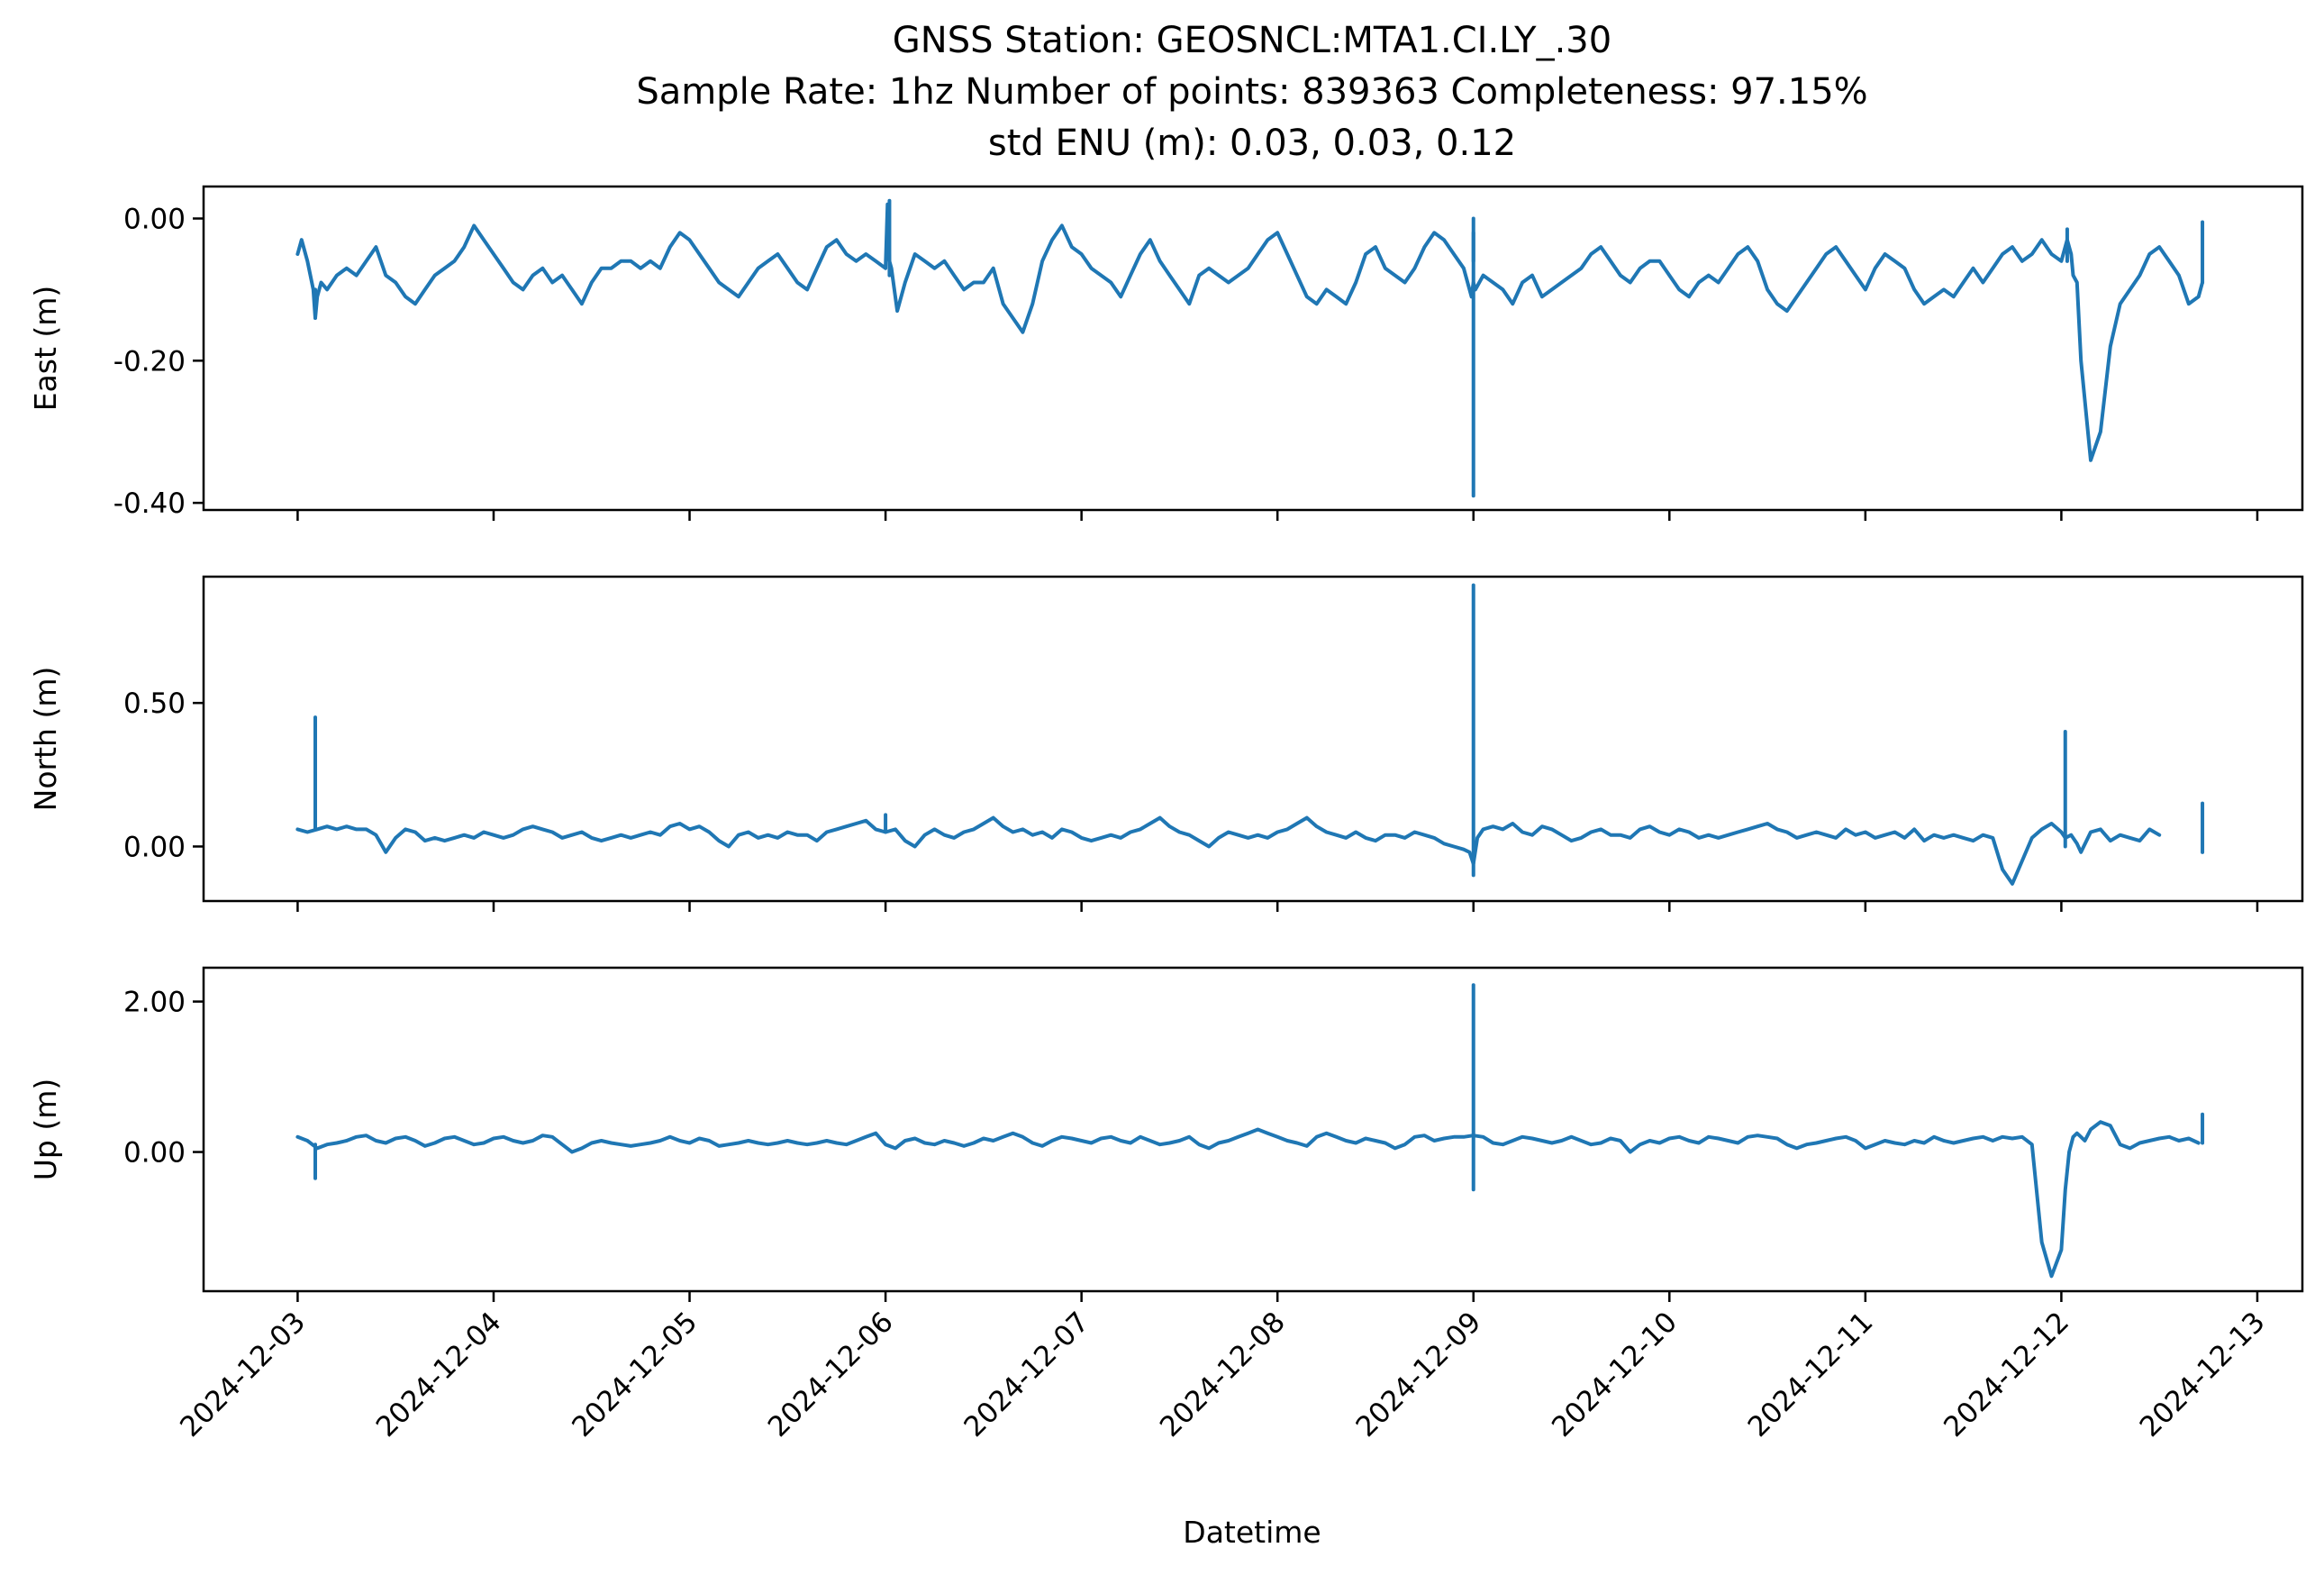  I want to click on y-tick-label: -0.40, so click(149, 503).